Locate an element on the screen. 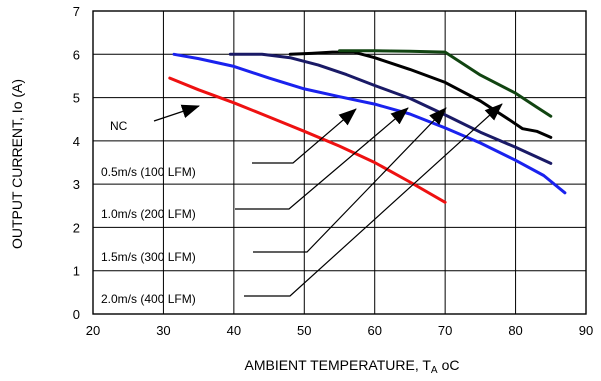 This screenshot has width=601, height=381. y-tick-label-1: 1 is located at coordinates (76, 271).